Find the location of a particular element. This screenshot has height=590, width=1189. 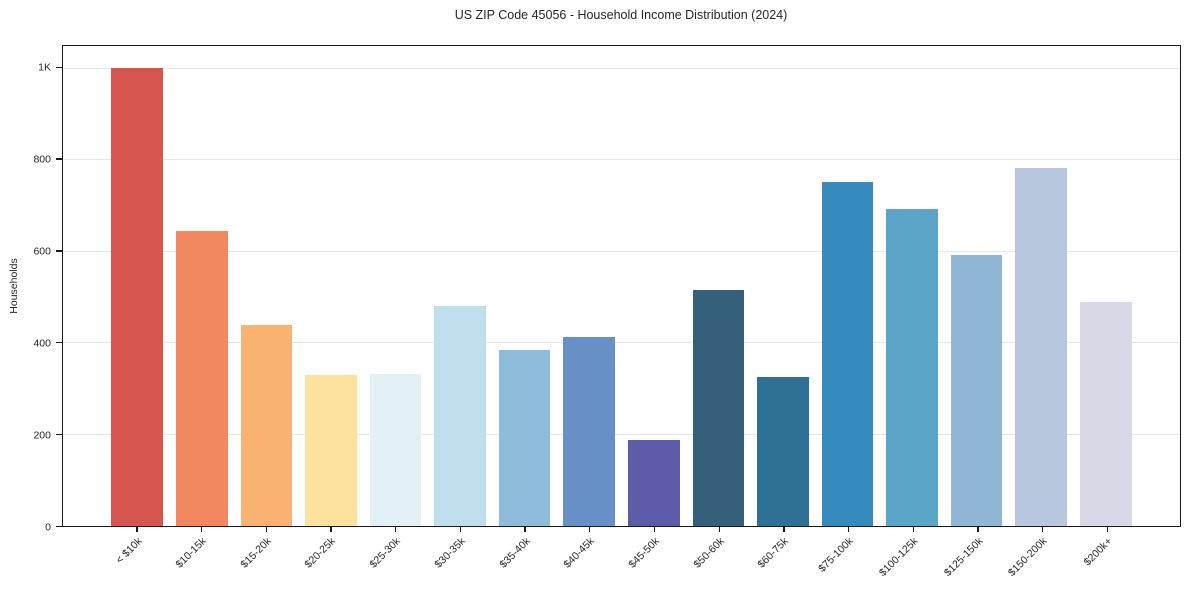

x-tick-label: $100-125k is located at coordinates (898, 557).